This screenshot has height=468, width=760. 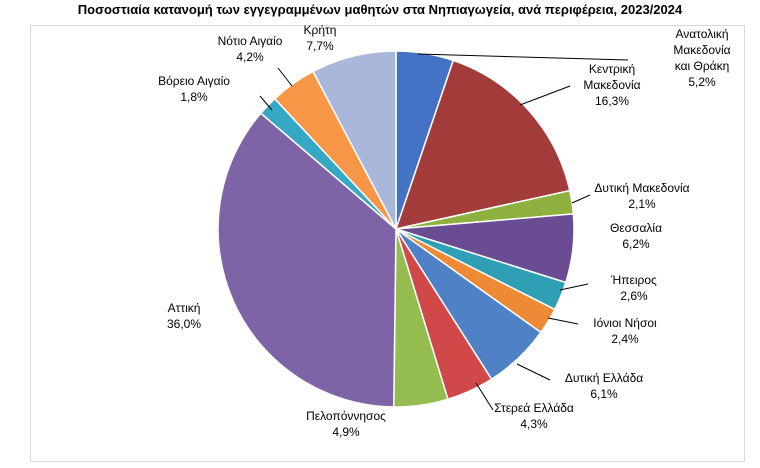 What do you see at coordinates (534, 416) in the screenshot?
I see `slice-label: Στερεά Ελλάδα 4,3%` at bounding box center [534, 416].